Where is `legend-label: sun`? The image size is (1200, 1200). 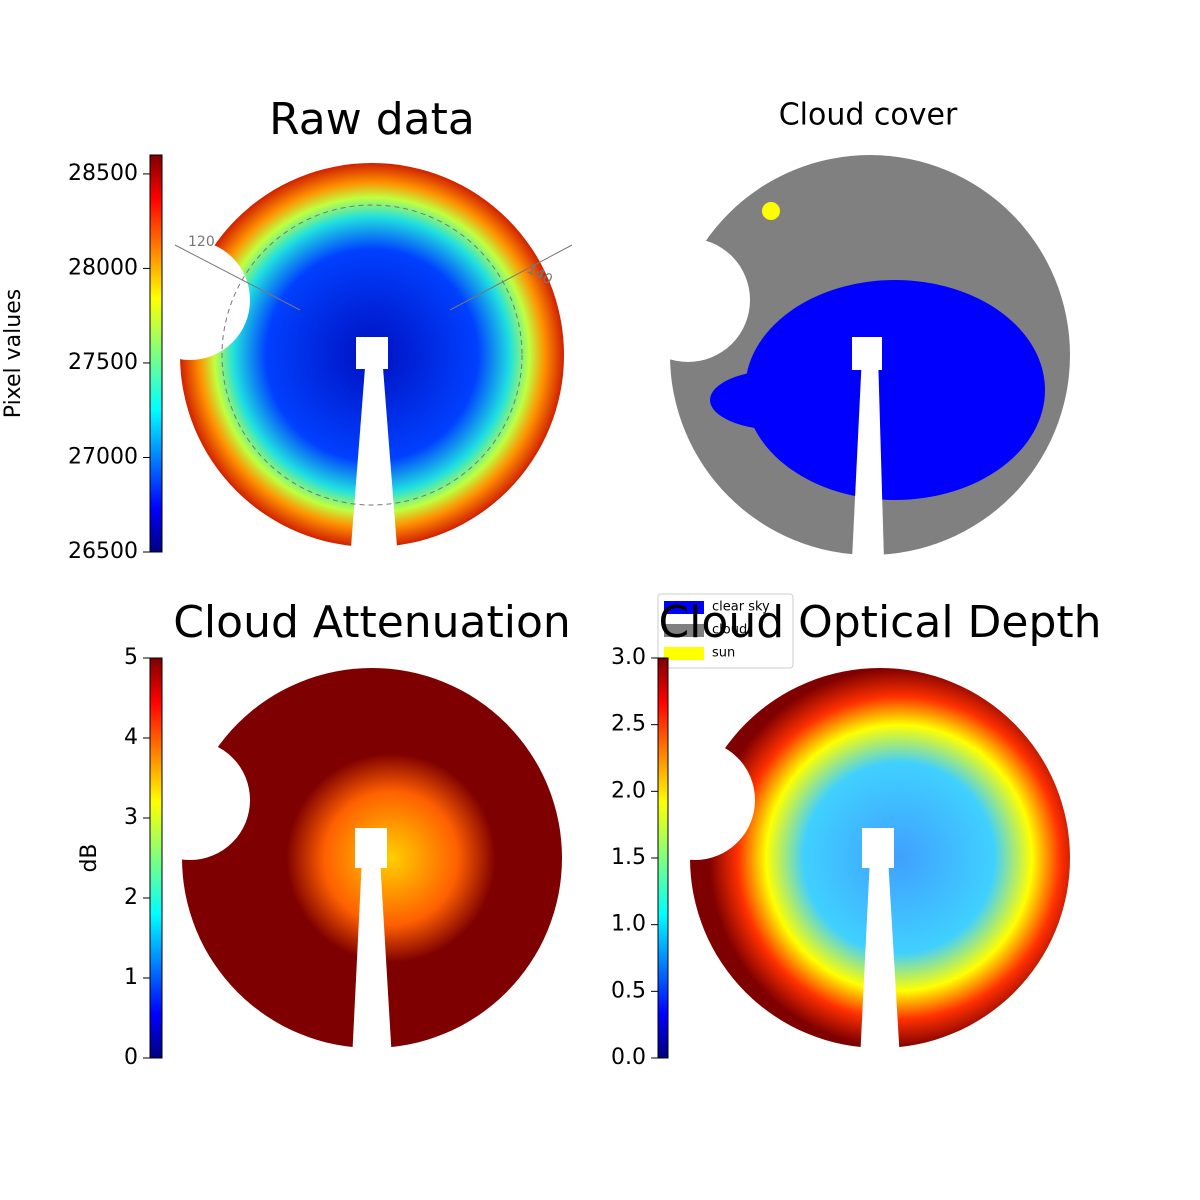 legend-label: sun is located at coordinates (723, 653).